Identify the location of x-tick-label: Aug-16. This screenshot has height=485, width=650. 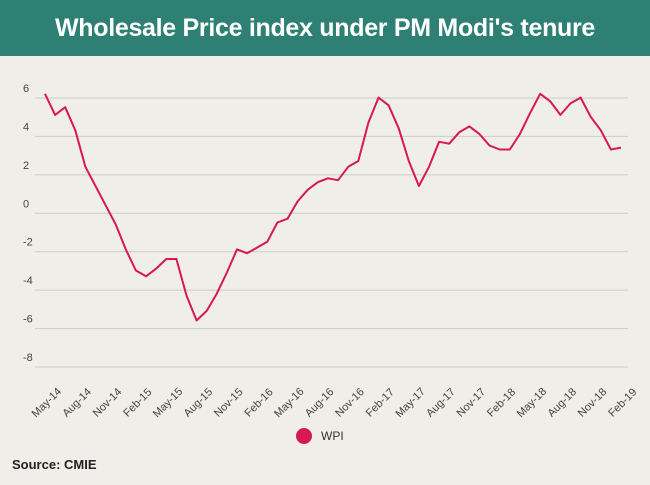
(320, 403).